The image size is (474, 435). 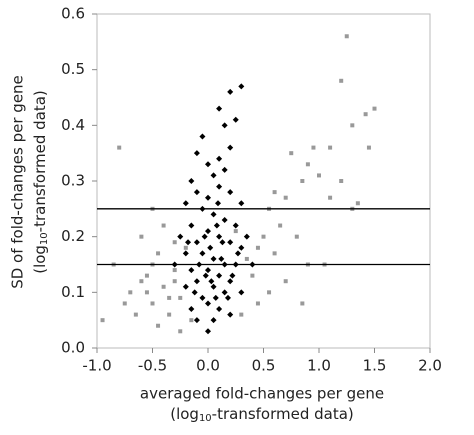 I want to click on y-tick-label: 0.1, so click(x=73, y=292).